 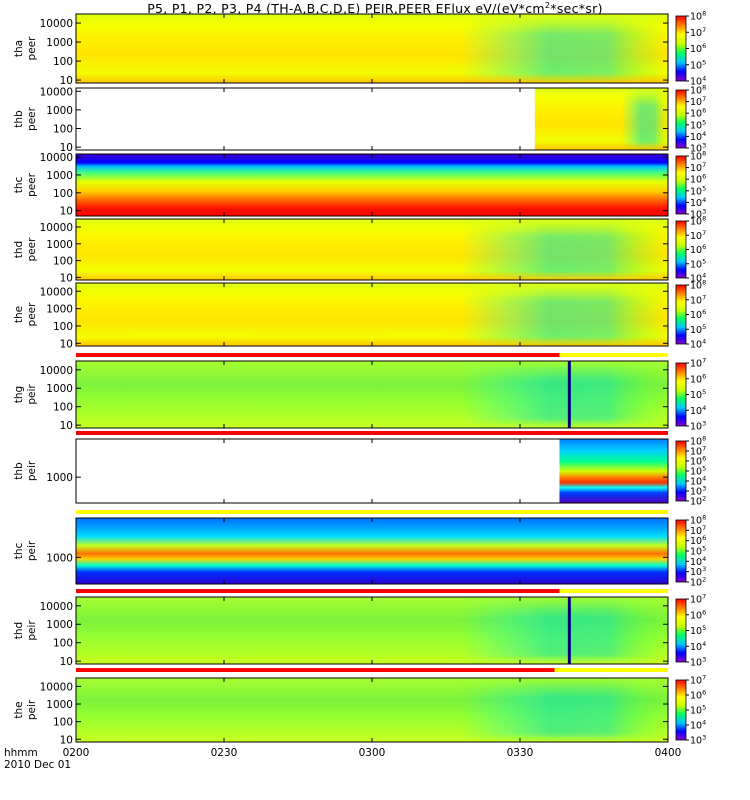 I want to click on panel-the-peir: 10 100 1000 10000 the peir 10³ 10⁴ 10⁵ 10⁶ 10⁷, so click(x=359, y=710).